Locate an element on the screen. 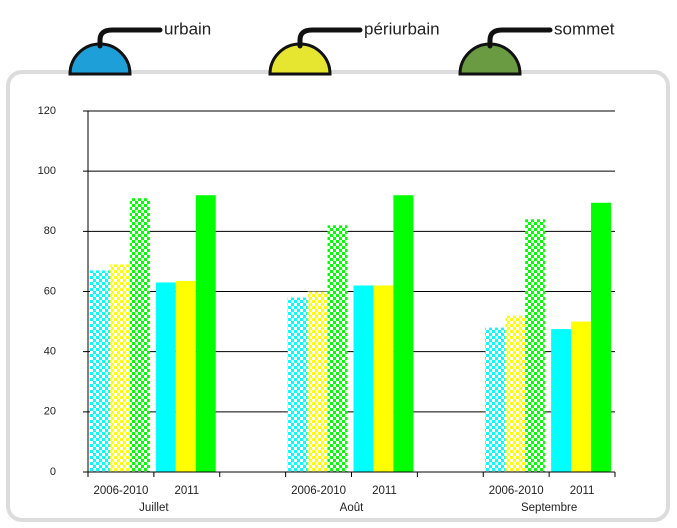 The image size is (677, 528). y-tick-label: 100 is located at coordinates (47, 171).